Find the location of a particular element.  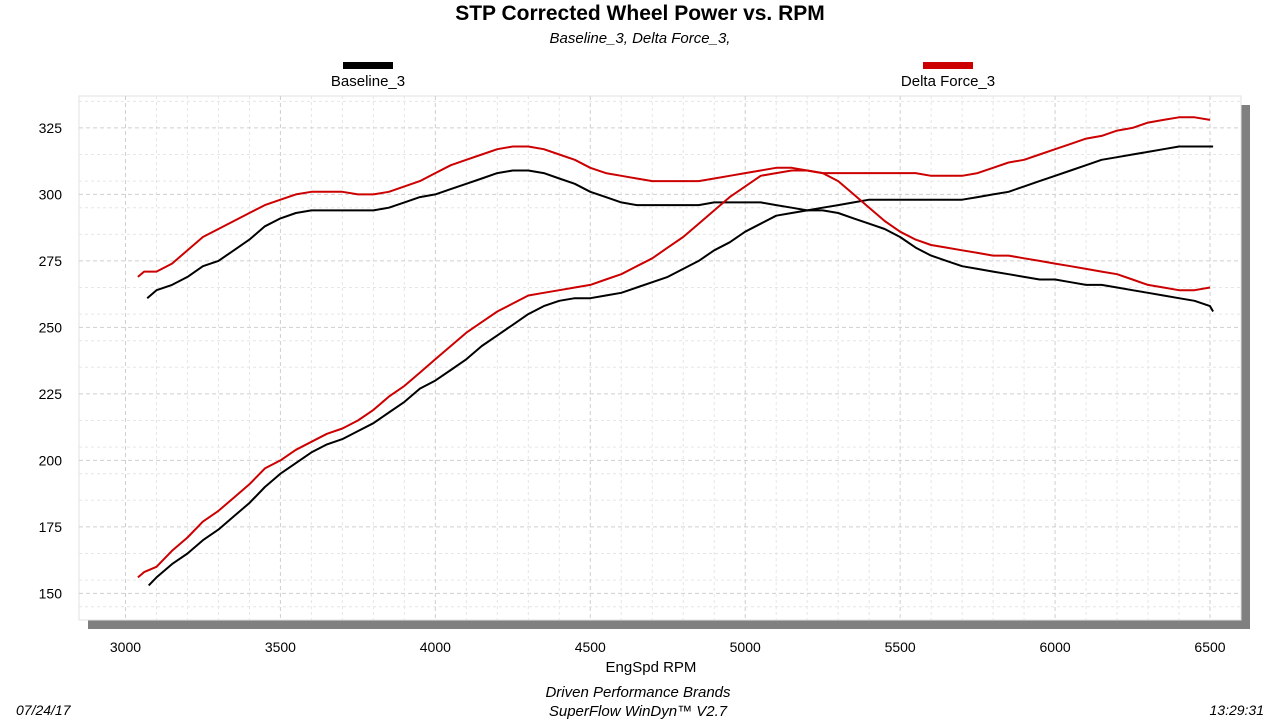

legend-label-baseline: Baseline_3 is located at coordinates (368, 81).